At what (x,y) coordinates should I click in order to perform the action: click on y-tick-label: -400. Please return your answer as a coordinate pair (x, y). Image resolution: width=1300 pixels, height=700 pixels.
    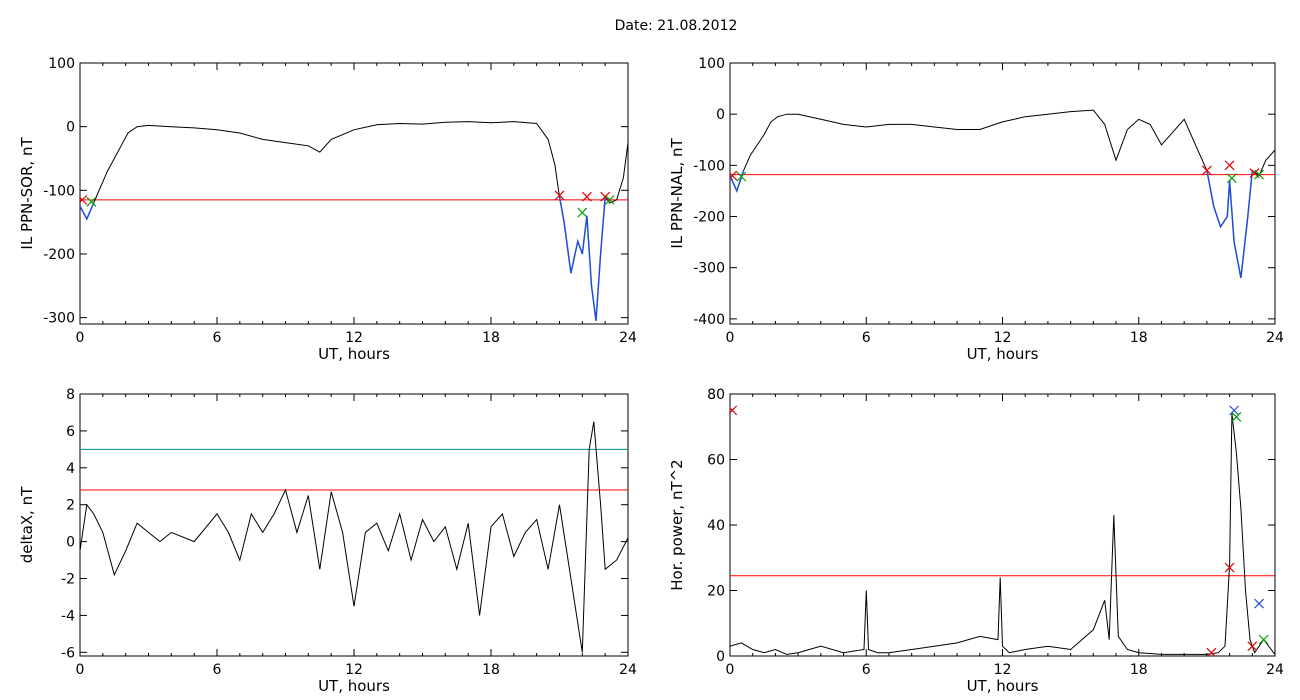
    Looking at the image, I should click on (709, 320).